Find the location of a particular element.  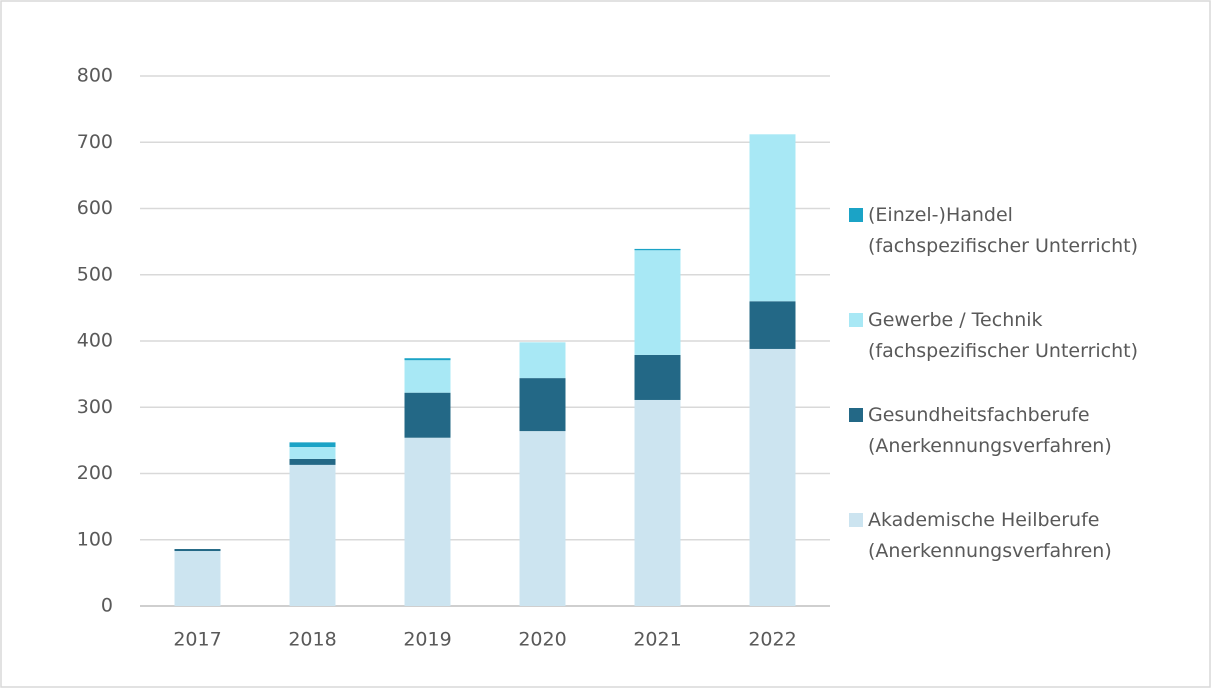

x-tick-label: 2020 is located at coordinates (542, 640).